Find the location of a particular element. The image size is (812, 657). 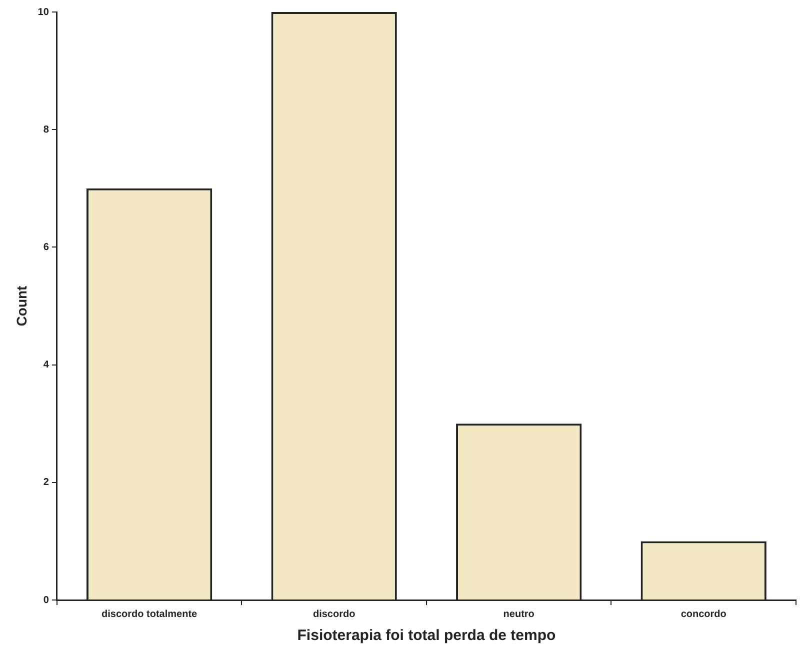

x-tick-label: discordo totalmente is located at coordinates (150, 614).